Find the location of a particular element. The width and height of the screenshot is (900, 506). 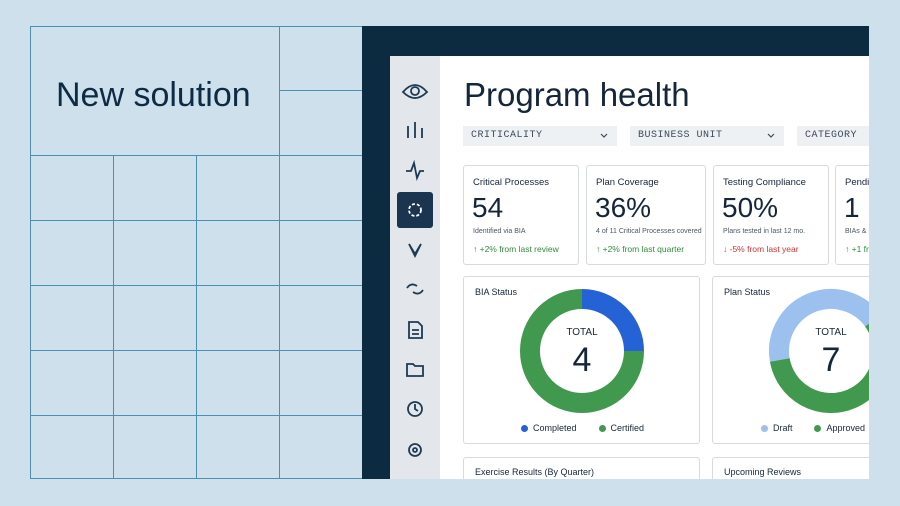

filter-label: CRITICALITY is located at coordinates (507, 135).